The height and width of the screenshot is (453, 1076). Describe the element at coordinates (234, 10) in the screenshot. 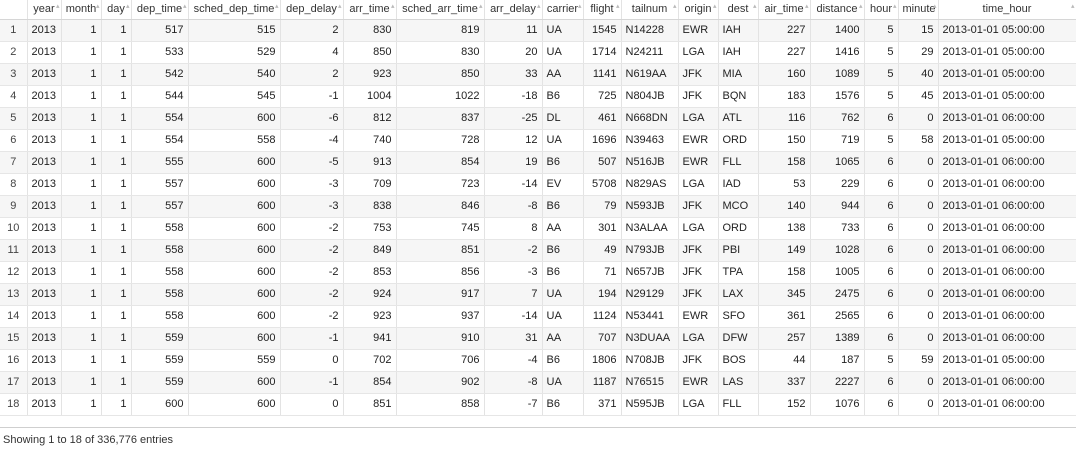

I see `column-header-sched-dep-time: sched_dep_time ▴` at that location.